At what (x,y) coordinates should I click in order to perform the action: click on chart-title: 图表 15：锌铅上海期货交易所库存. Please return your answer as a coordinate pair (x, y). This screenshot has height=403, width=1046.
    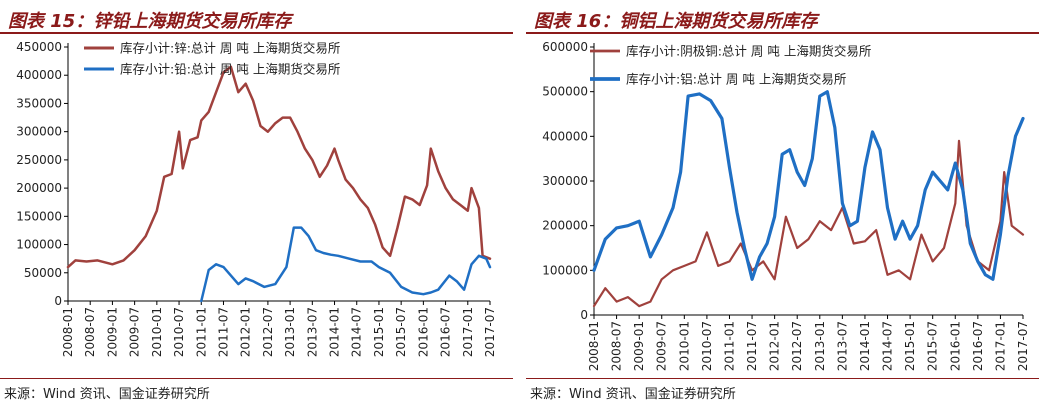
    Looking at the image, I should click on (150, 21).